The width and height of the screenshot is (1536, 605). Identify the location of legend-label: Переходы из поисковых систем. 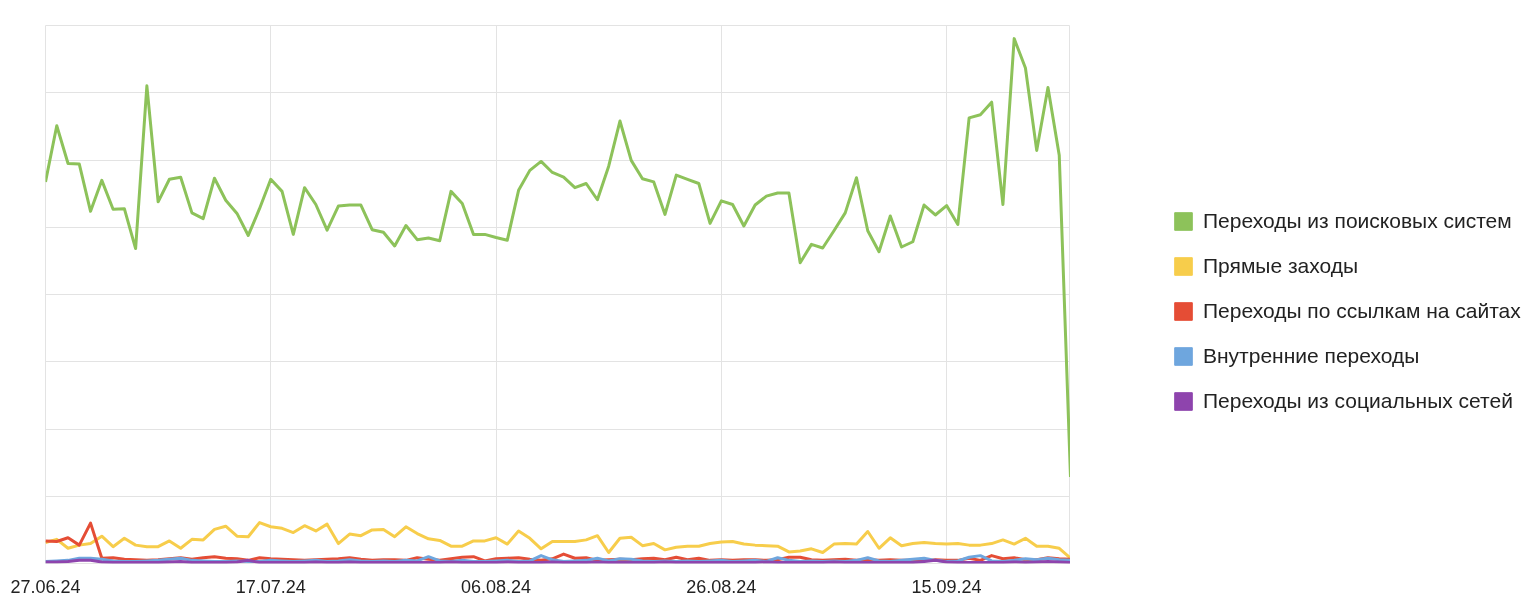
(1357, 221).